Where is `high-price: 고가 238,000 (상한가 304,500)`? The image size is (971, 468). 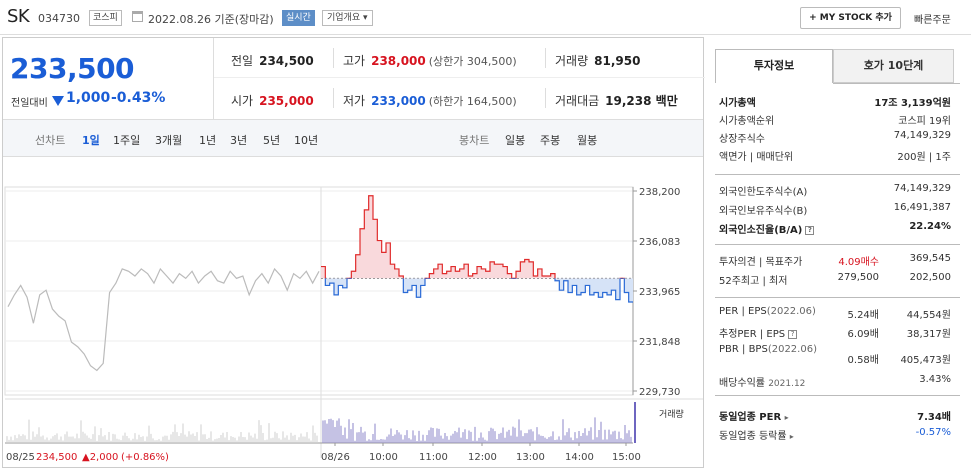 high-price: 고가 238,000 (상한가 304,500) is located at coordinates (430, 61).